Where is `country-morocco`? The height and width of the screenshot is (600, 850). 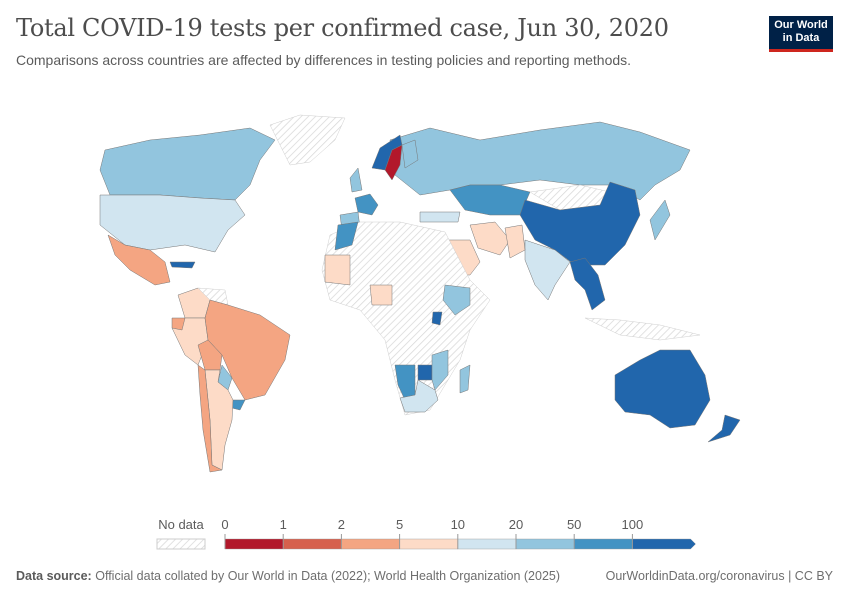
country-morocco is located at coordinates (346, 236).